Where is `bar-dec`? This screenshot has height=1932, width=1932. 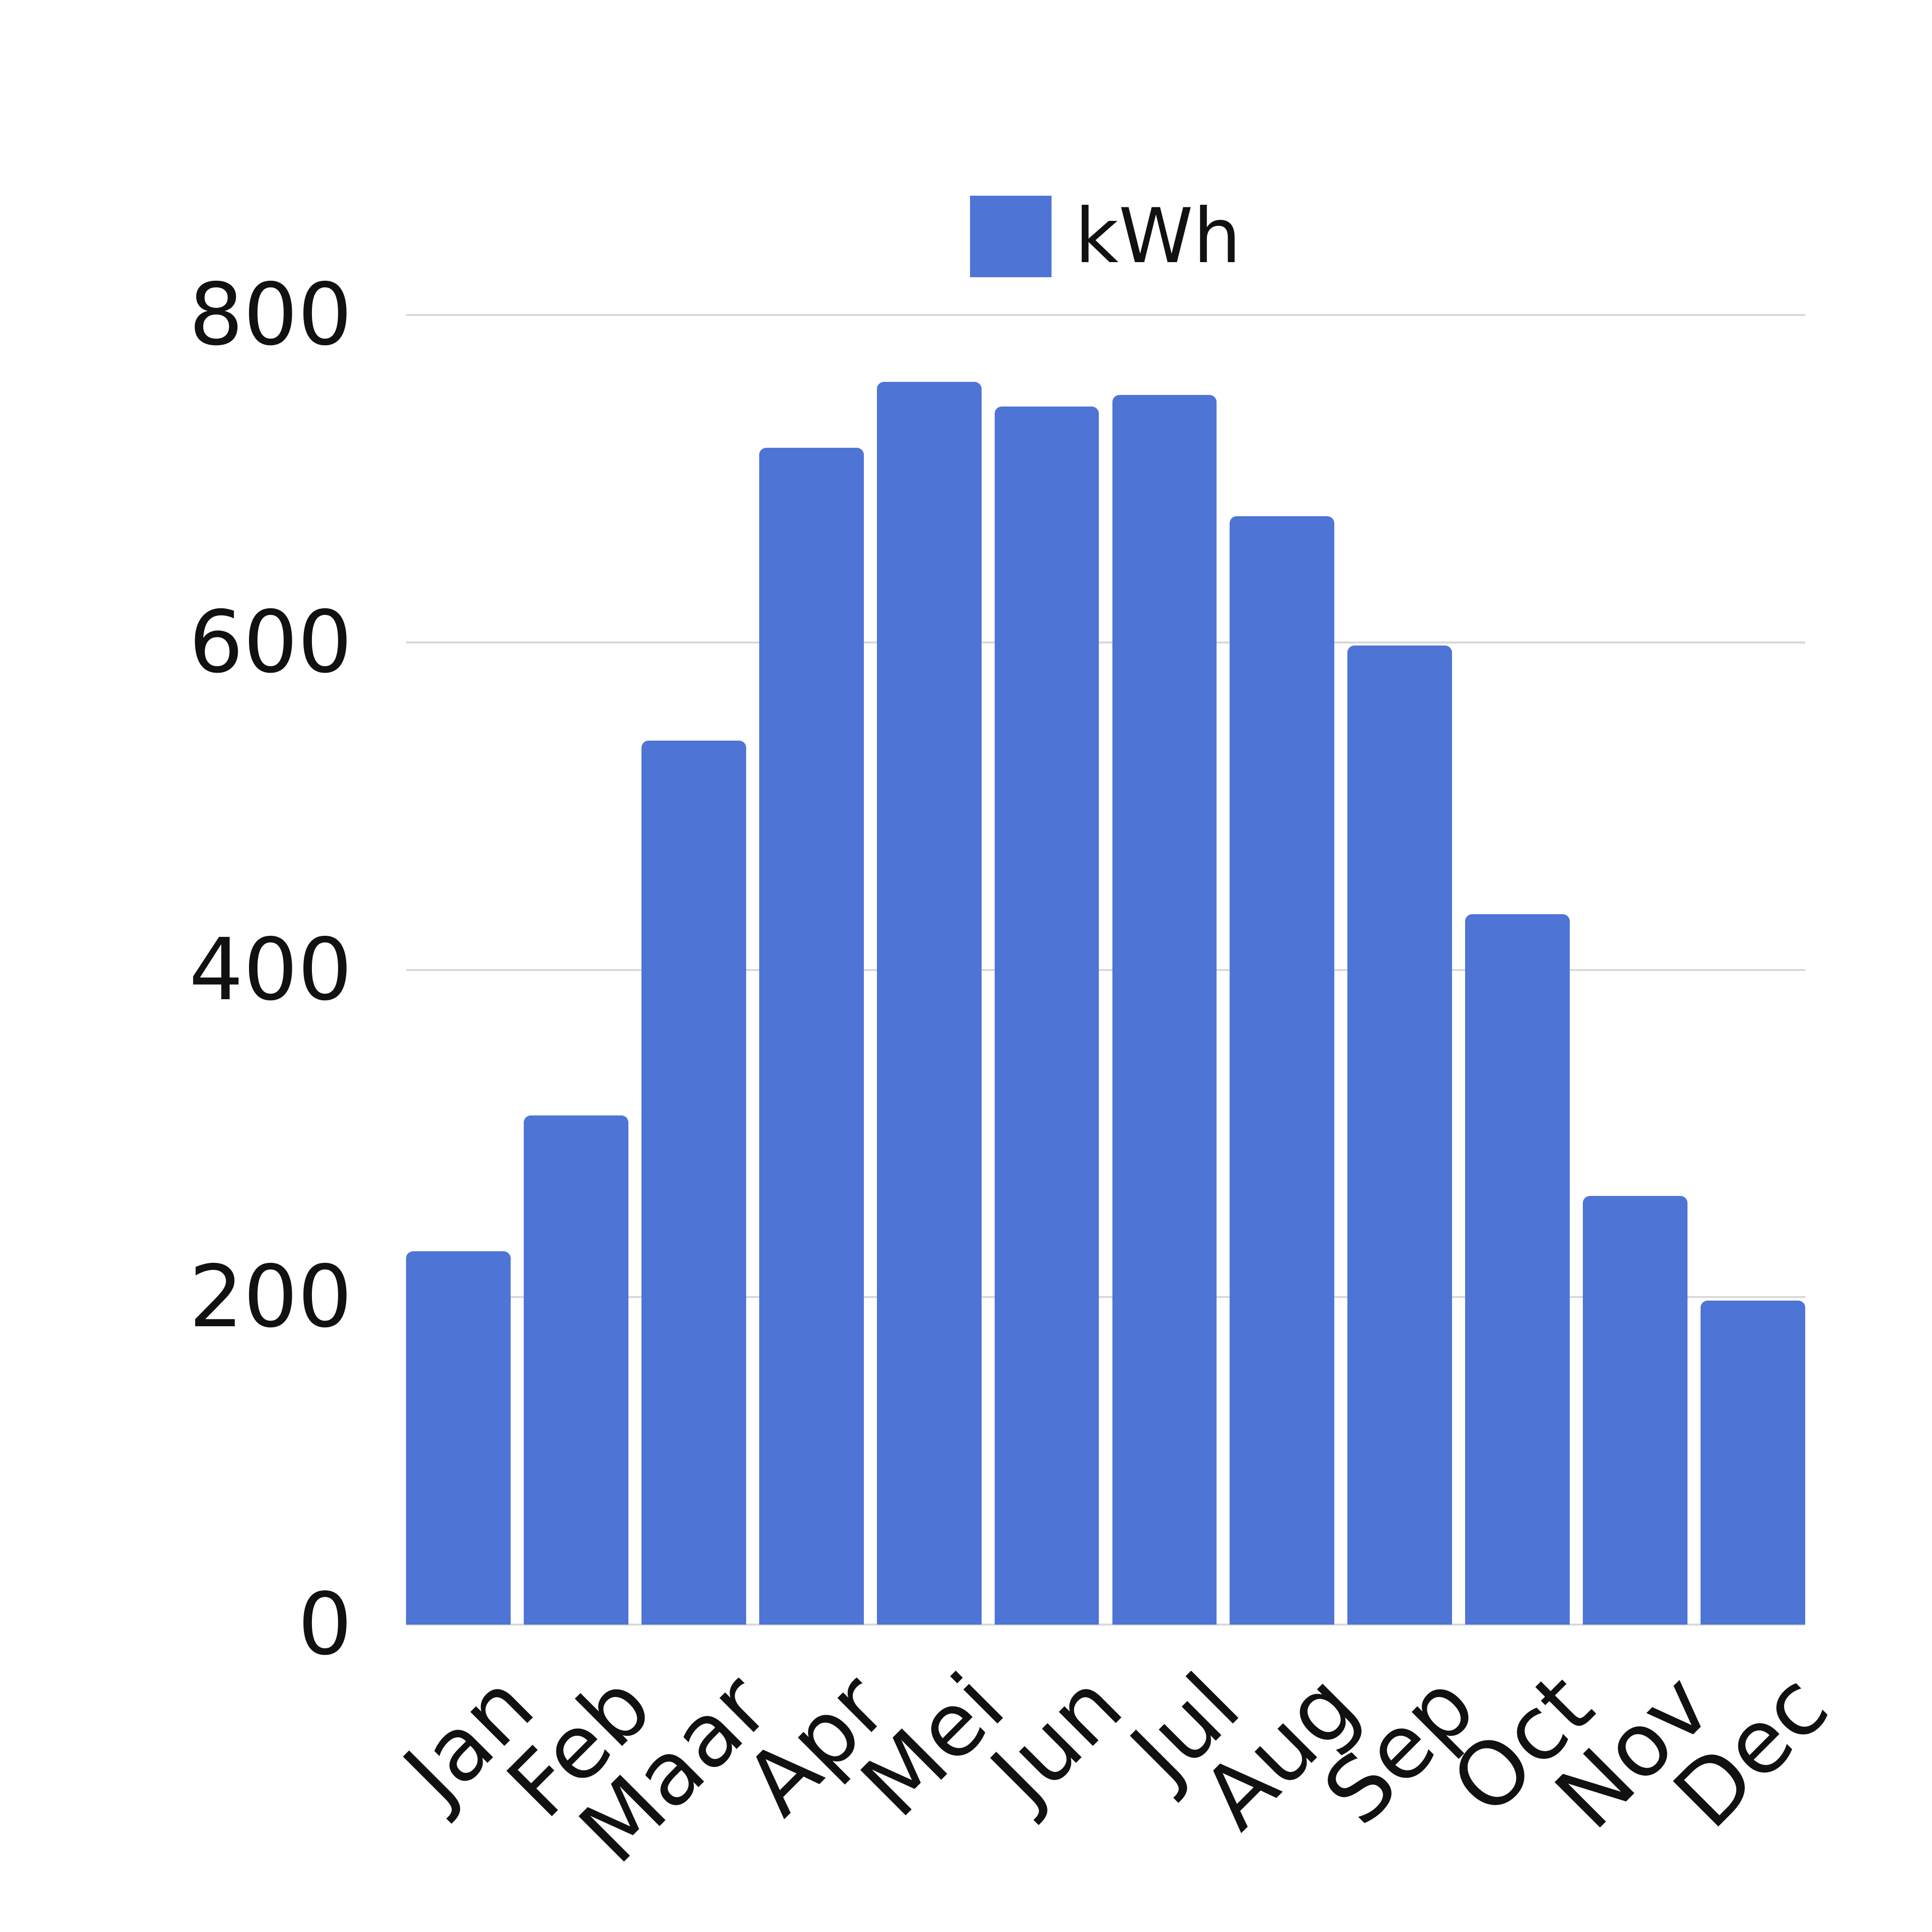
bar-dec is located at coordinates (1753, 1462).